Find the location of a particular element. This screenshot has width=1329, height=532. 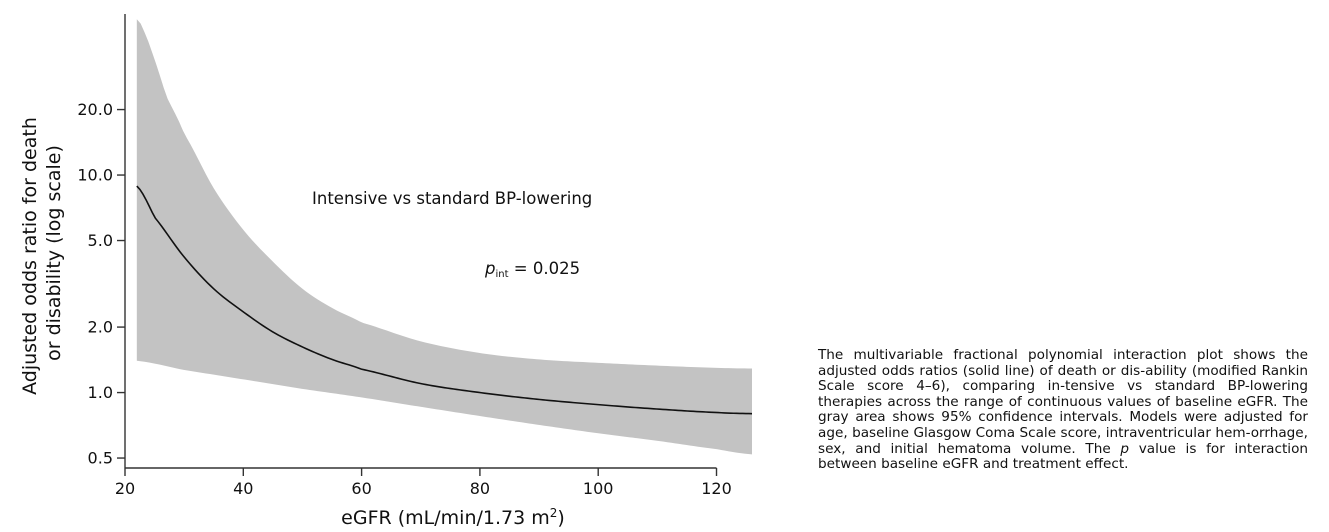

y-tick-label: 10.0 is located at coordinates (95, 175).